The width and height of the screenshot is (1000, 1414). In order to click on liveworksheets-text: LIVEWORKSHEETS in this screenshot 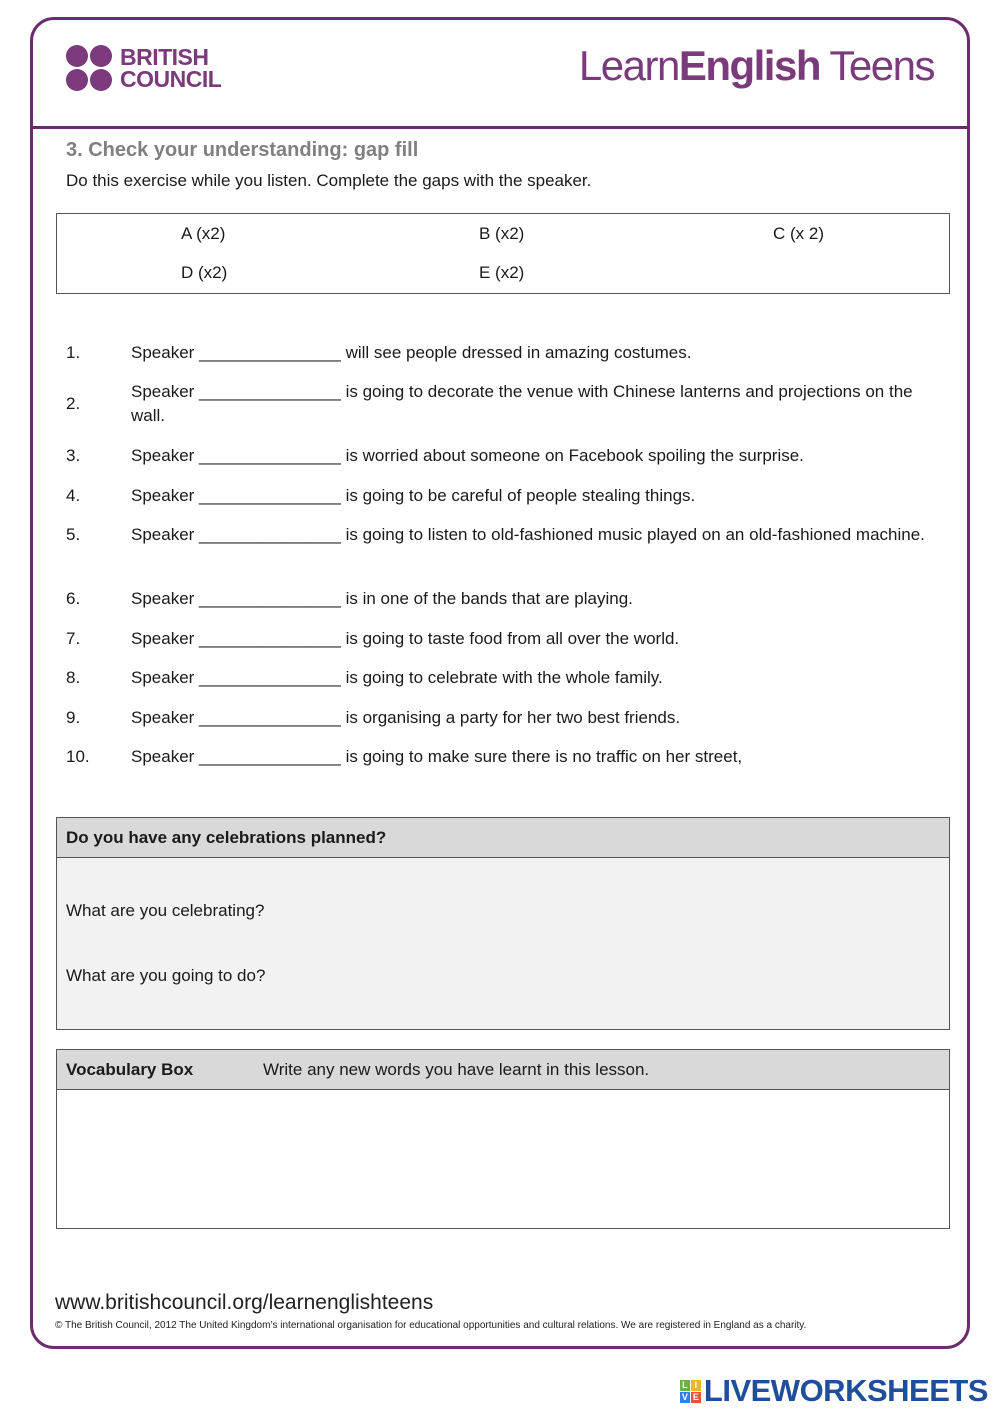, I will do `click(846, 1390)`.